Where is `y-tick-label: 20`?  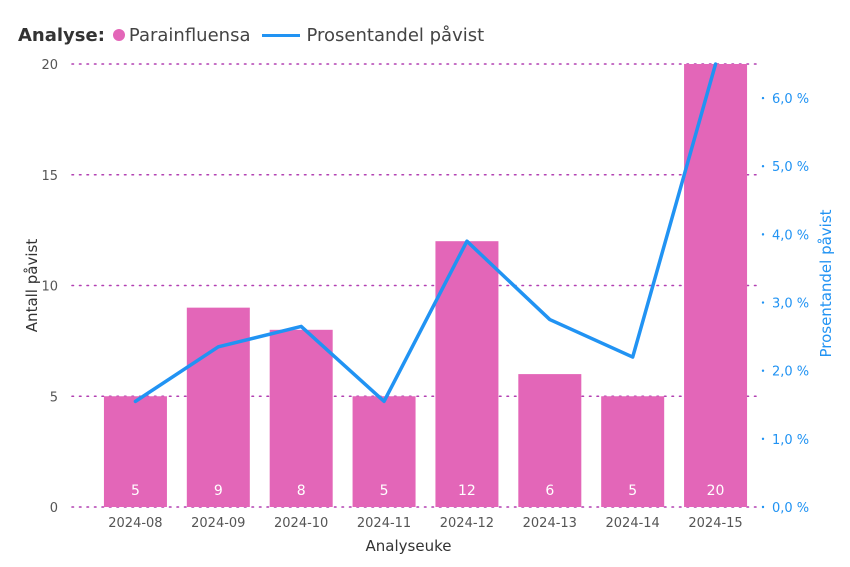 y-tick-label: 20 is located at coordinates (49, 65).